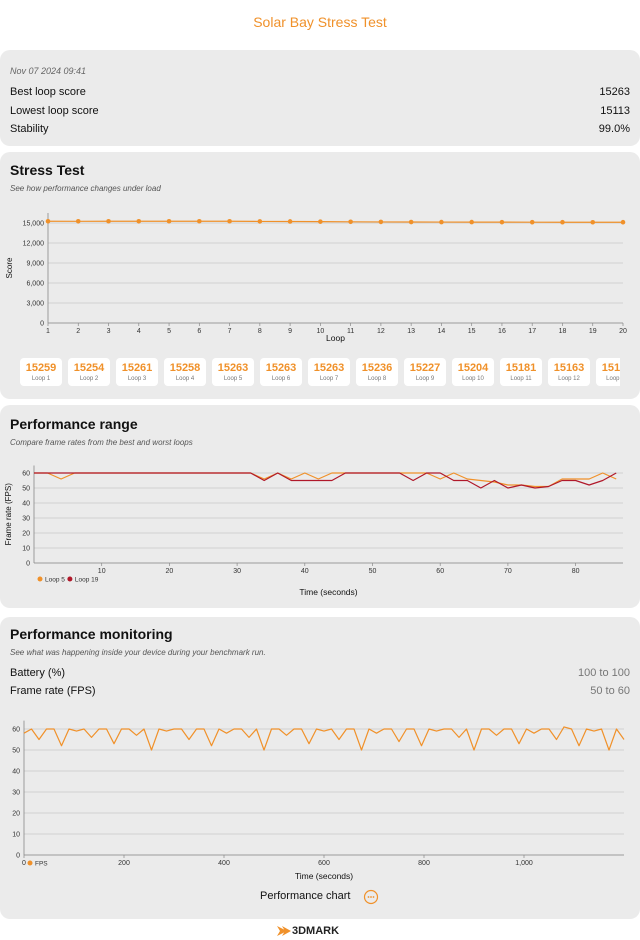 The height and width of the screenshot is (940, 640). I want to click on x-tick-label: 6, so click(199, 331).